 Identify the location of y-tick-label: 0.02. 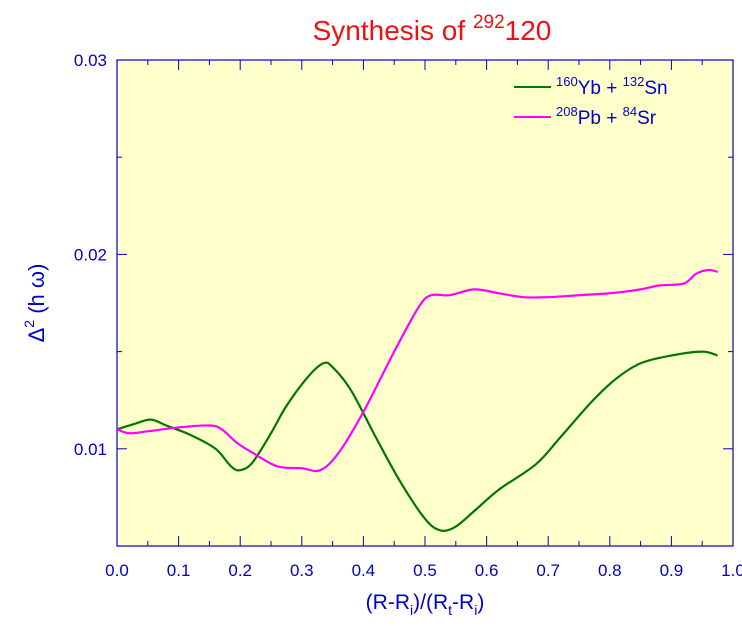
(90, 254).